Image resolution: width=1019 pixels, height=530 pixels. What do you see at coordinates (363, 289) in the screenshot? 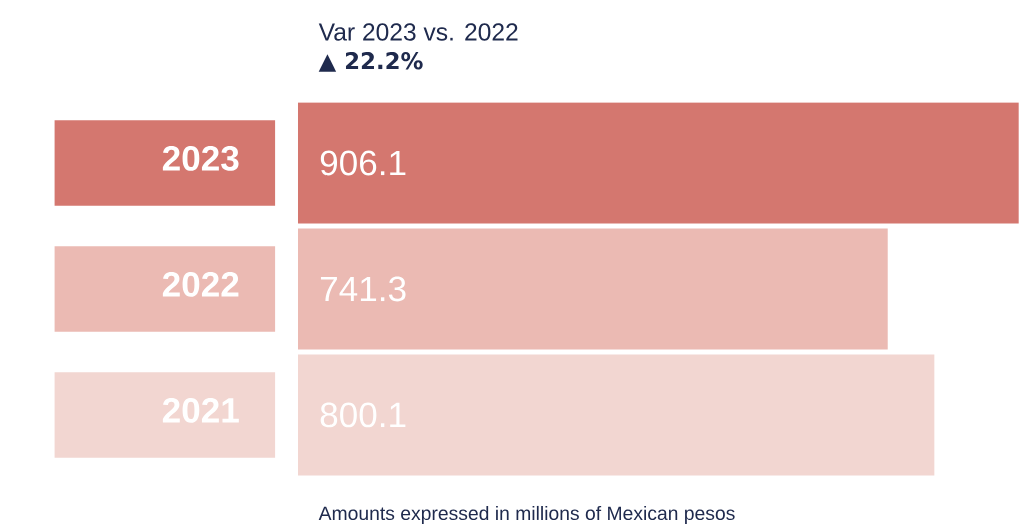
I see `data-label: 741.3` at bounding box center [363, 289].